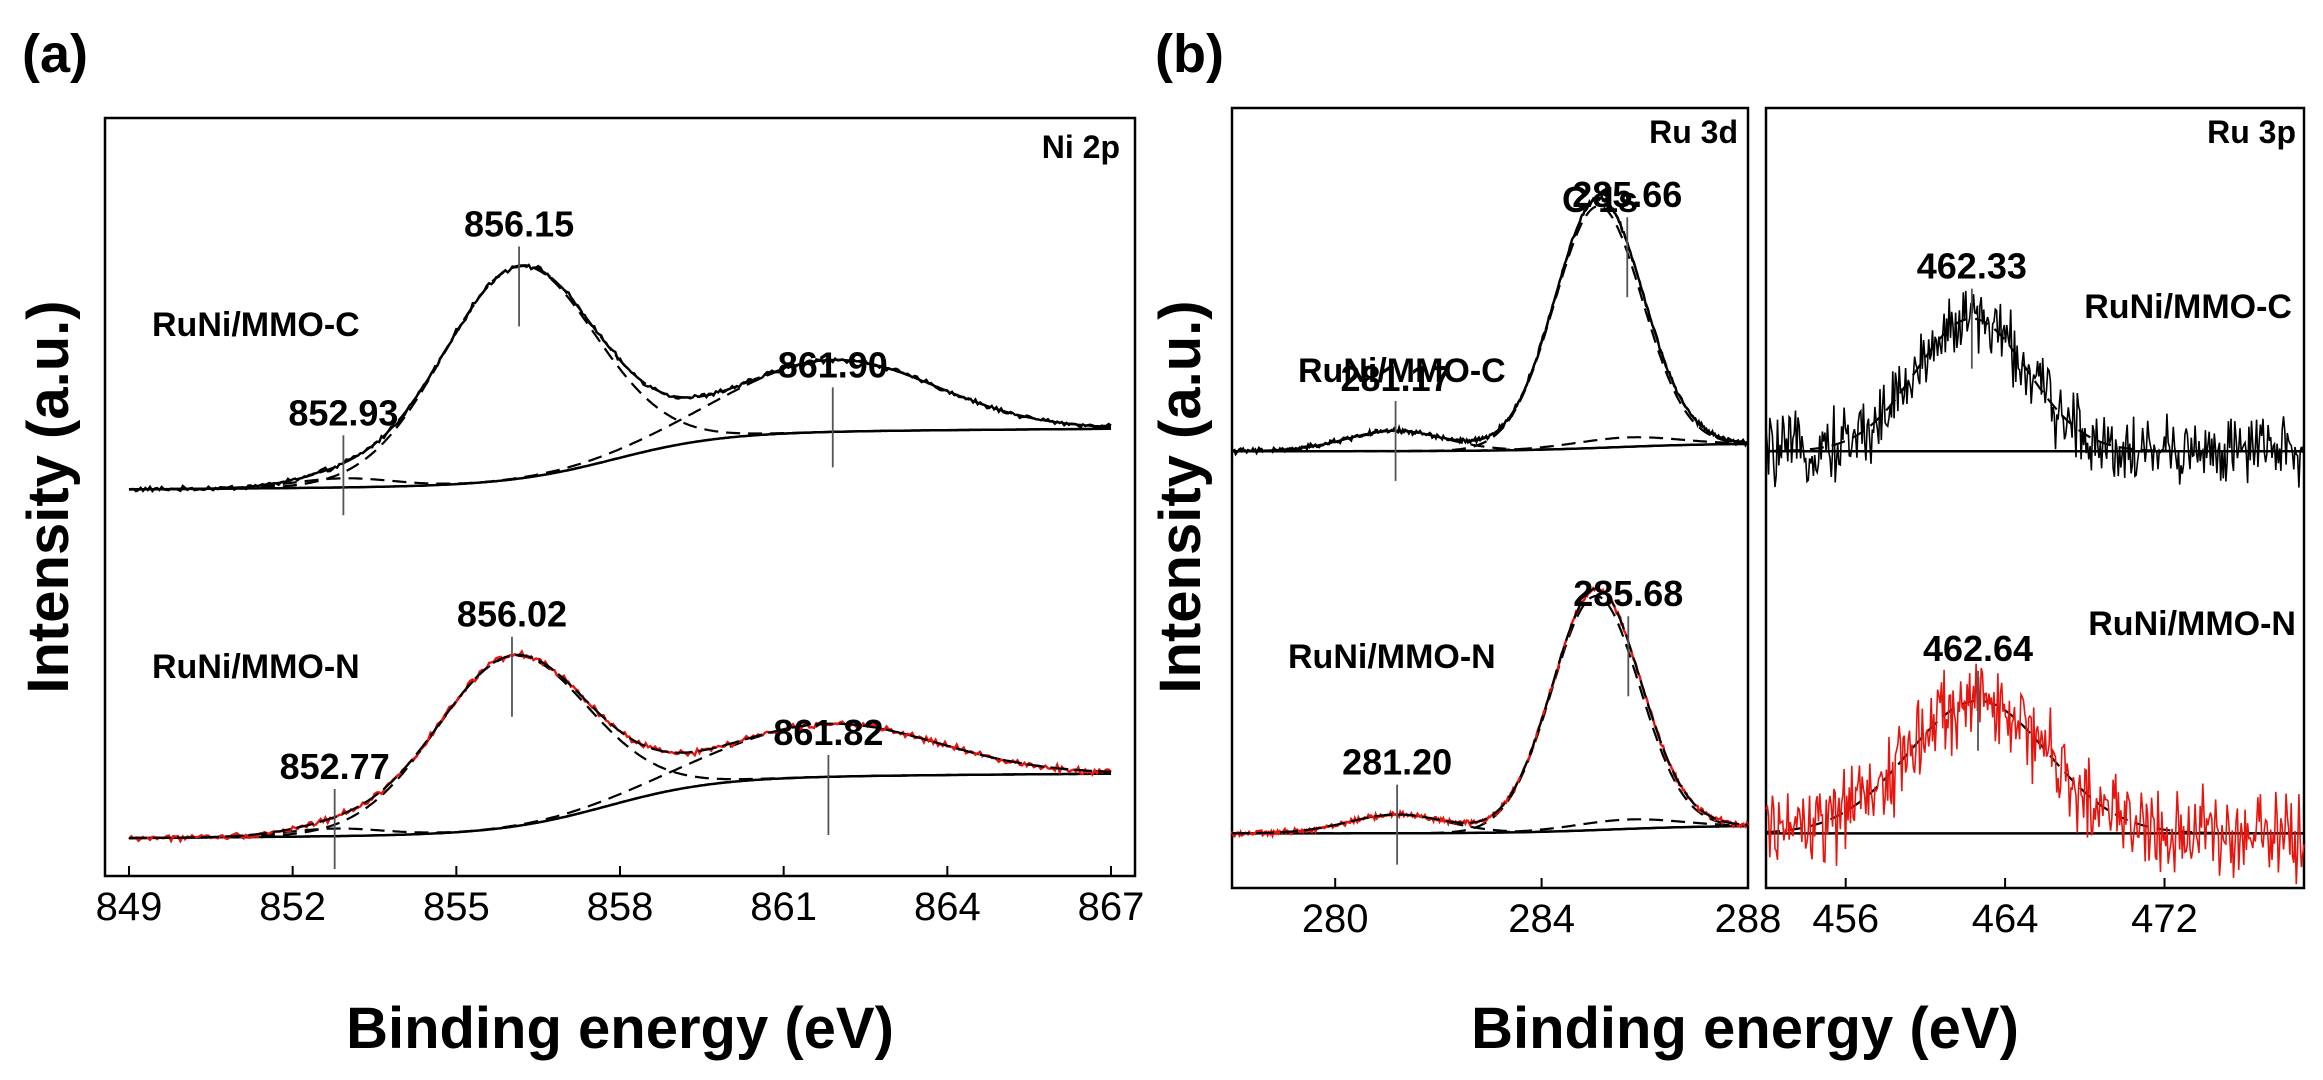  What do you see at coordinates (1745, 1028) in the screenshot?
I see `x-axis-title-b: Binding energy (eV)` at bounding box center [1745, 1028].